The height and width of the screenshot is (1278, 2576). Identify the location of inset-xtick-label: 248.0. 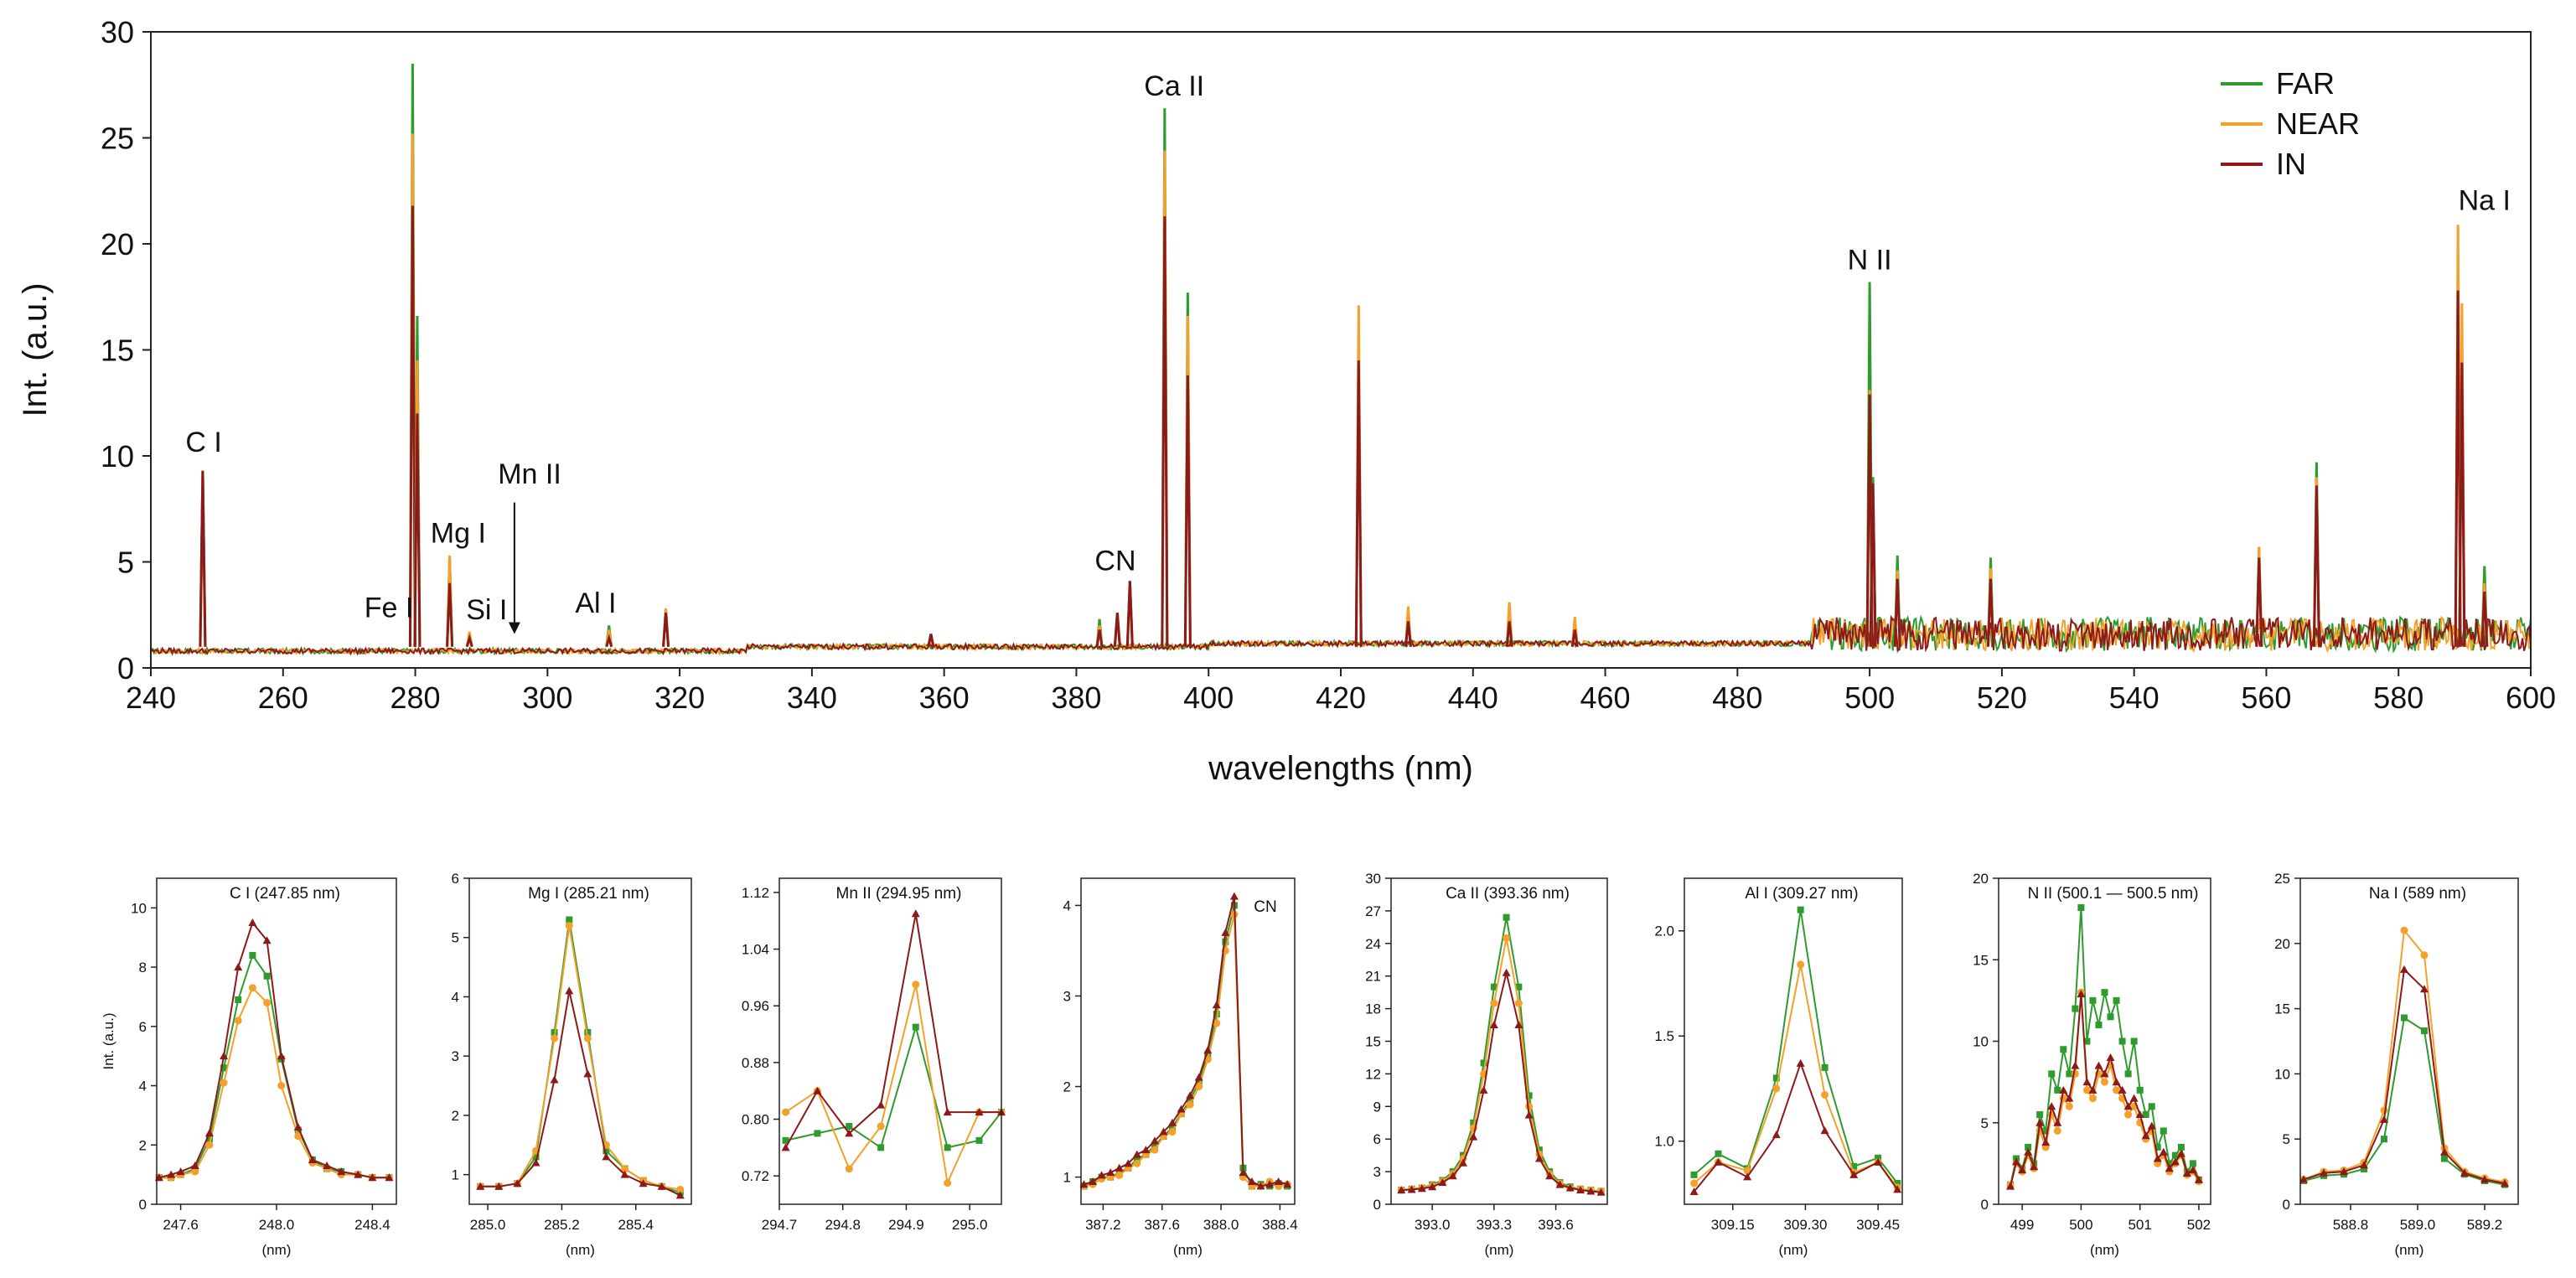
(277, 1225).